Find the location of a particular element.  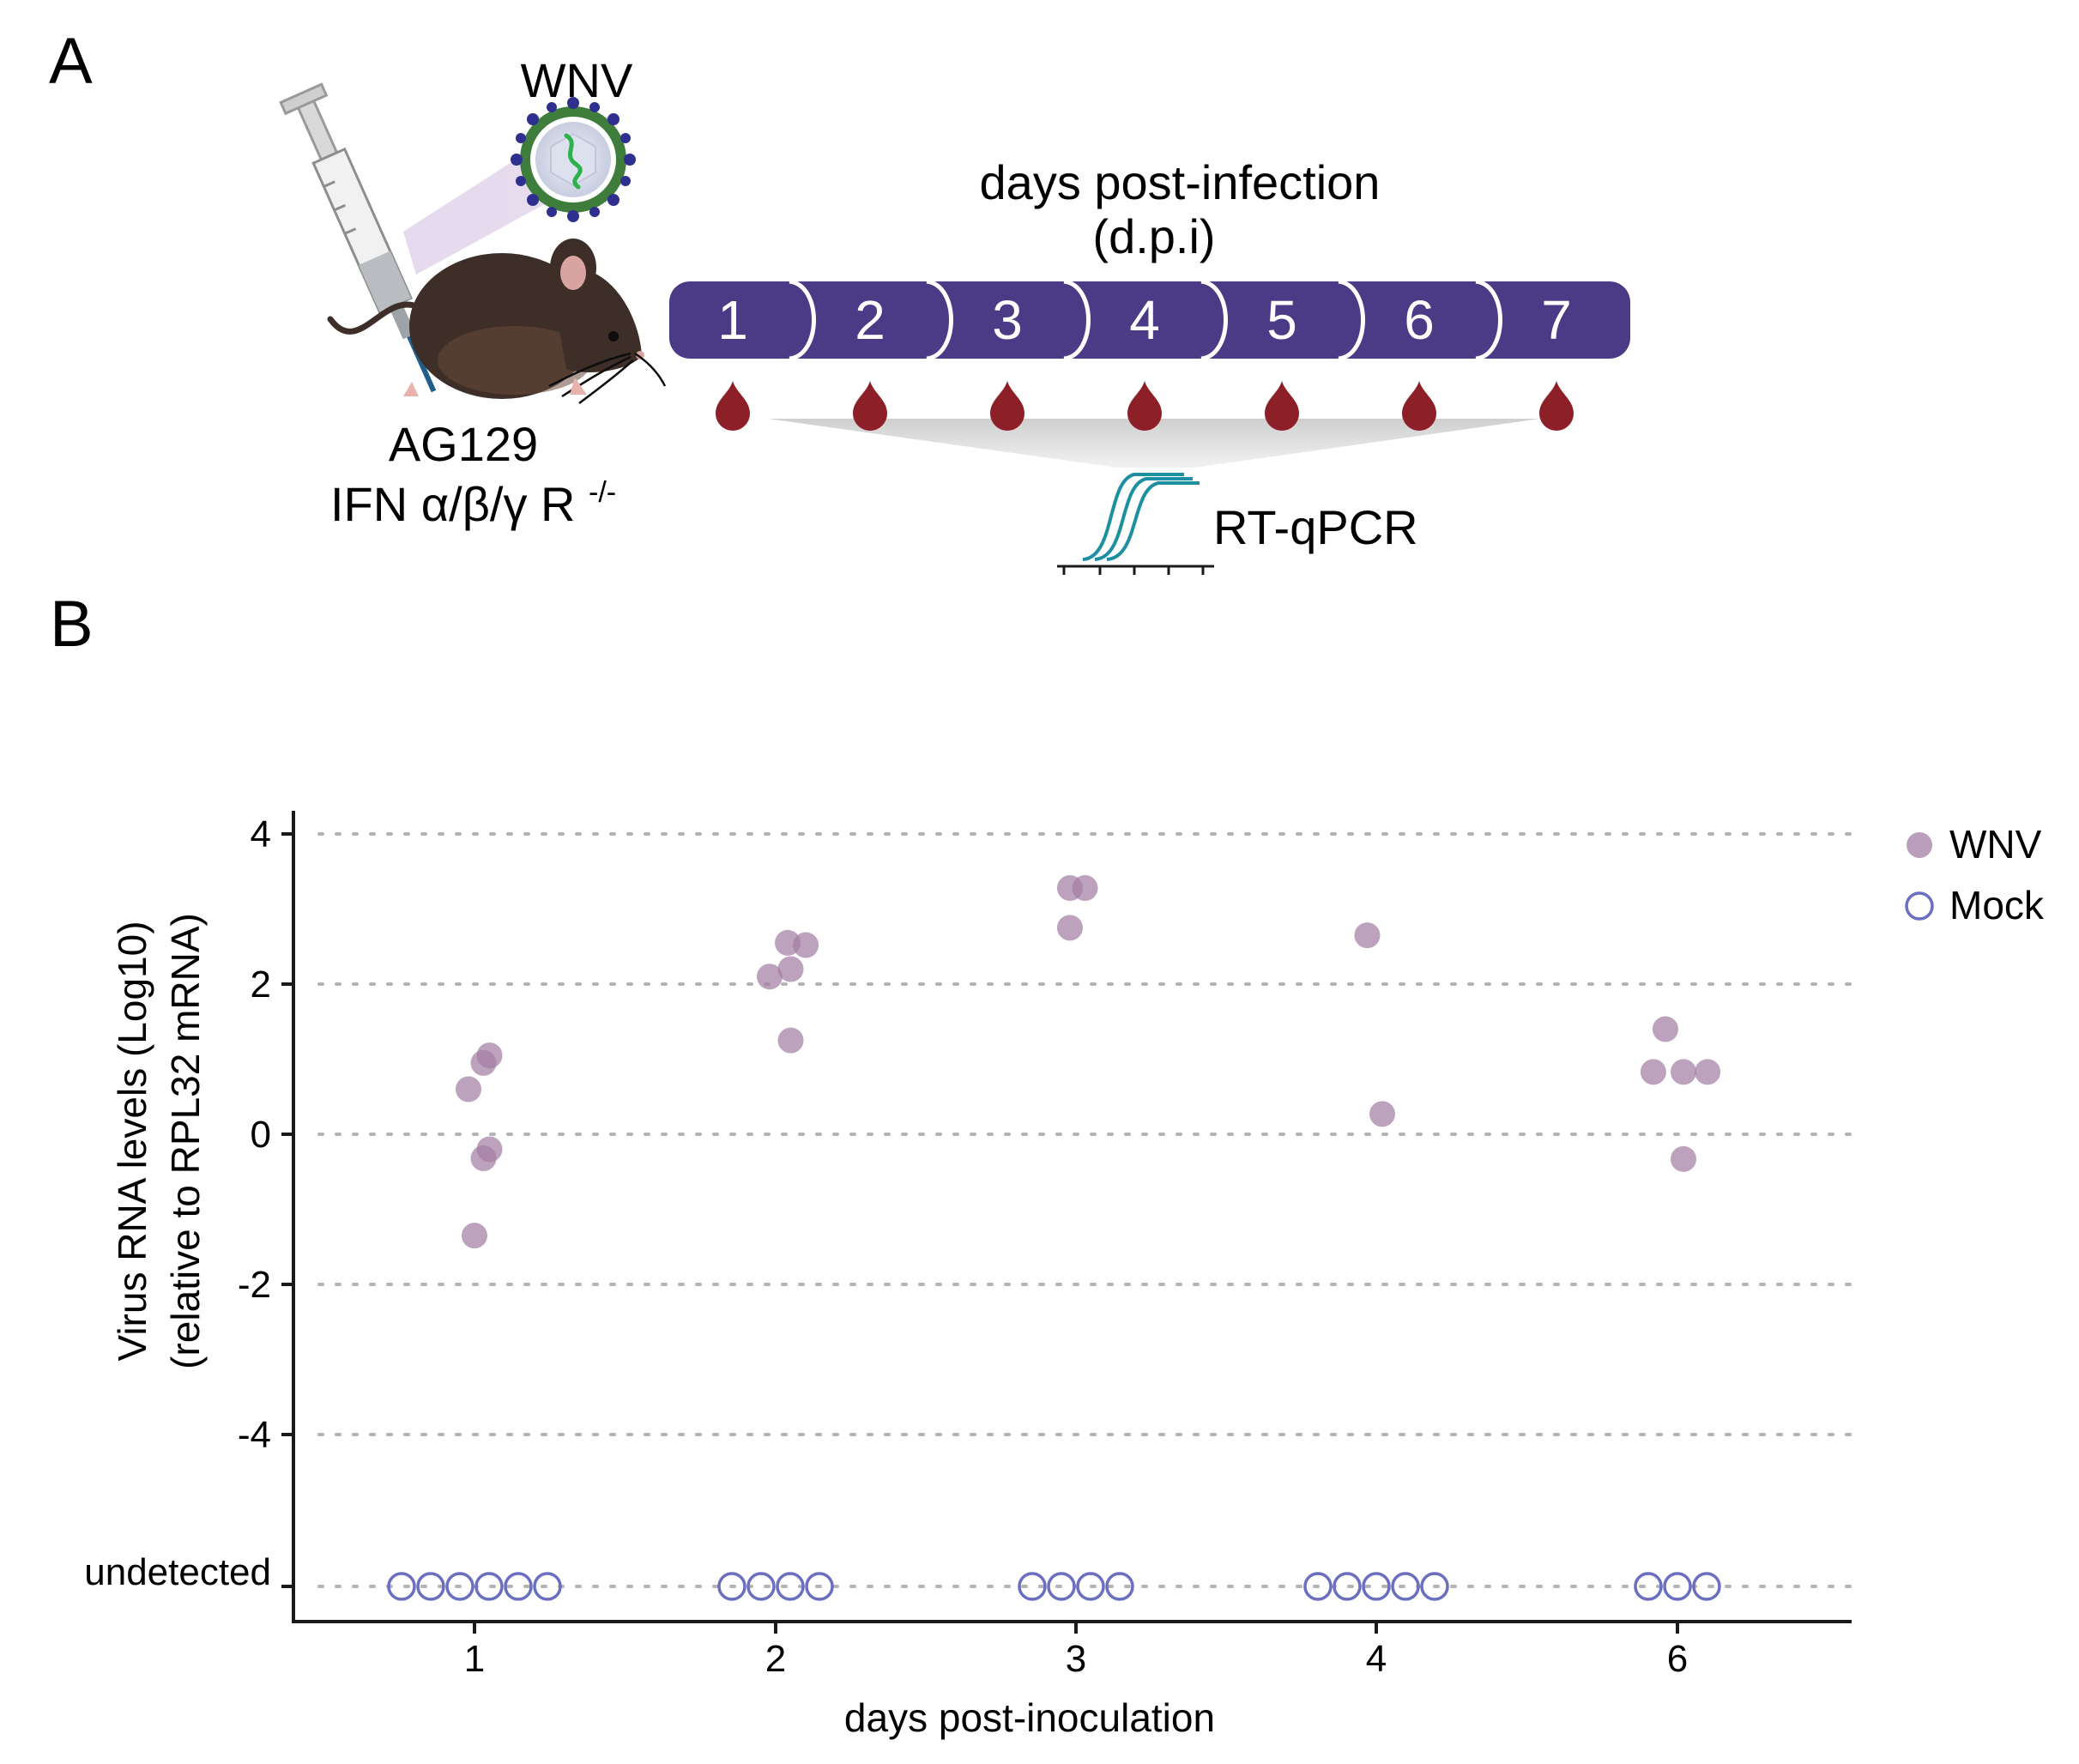

zoom-beam is located at coordinates (476, 214).